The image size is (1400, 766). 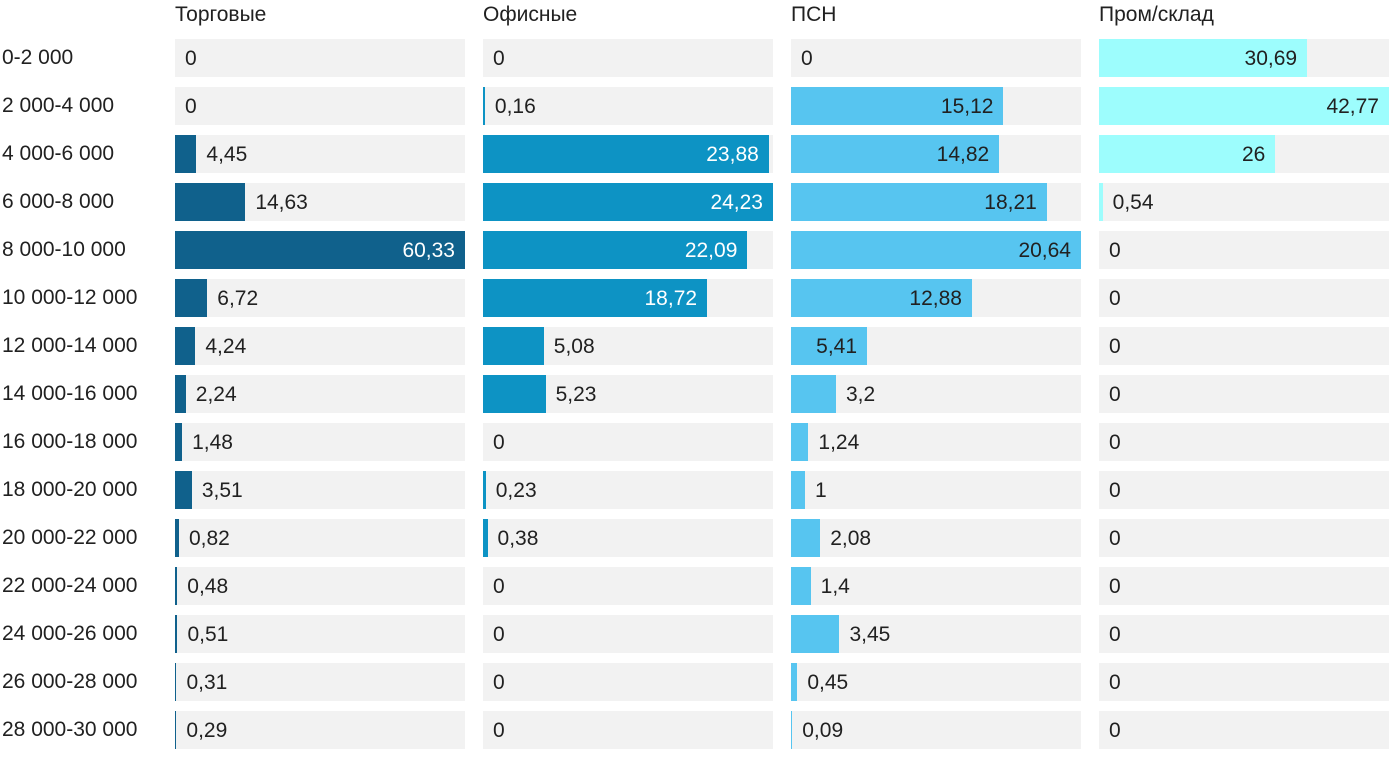 What do you see at coordinates (515, 106) in the screenshot?
I see `bar-value-label: 0,16` at bounding box center [515, 106].